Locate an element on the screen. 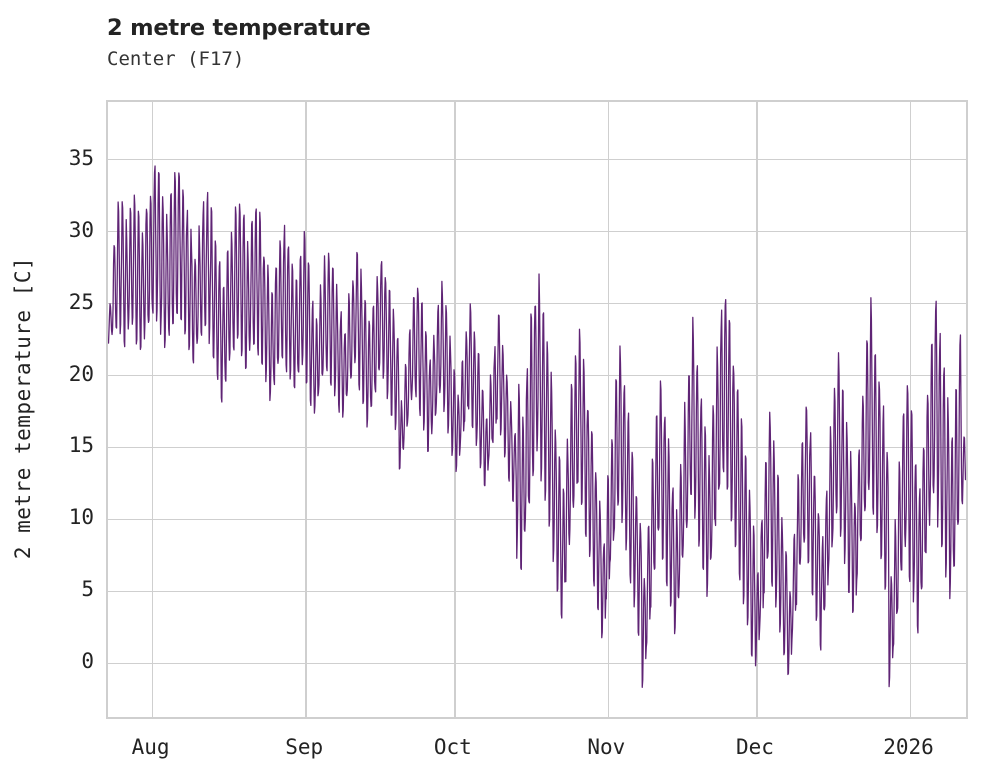 The height and width of the screenshot is (782, 981). x-tick-label: 2026 is located at coordinates (908, 747).